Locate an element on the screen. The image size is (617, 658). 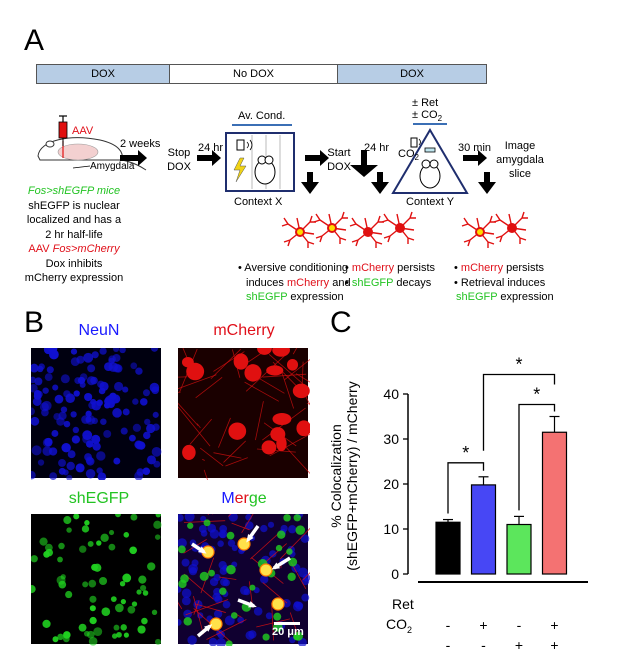
stop-text: Stop is located at coordinates (179, 153).